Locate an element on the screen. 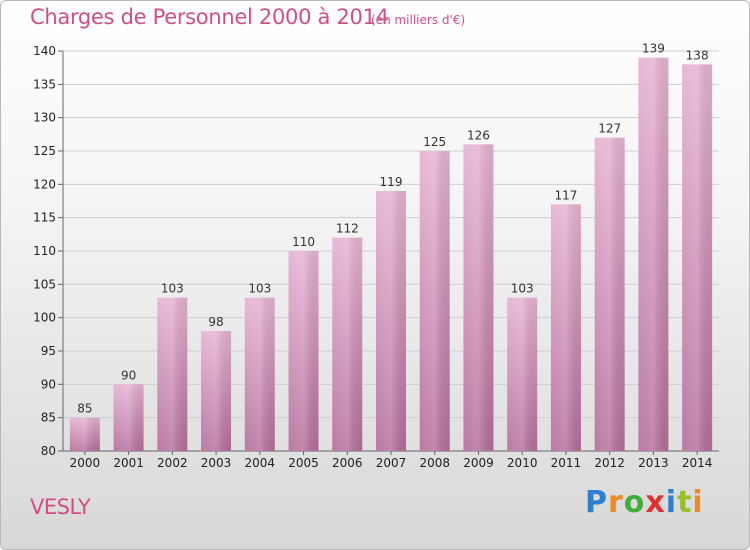 The width and height of the screenshot is (750, 550). x-tick-label: 2006 is located at coordinates (347, 463).